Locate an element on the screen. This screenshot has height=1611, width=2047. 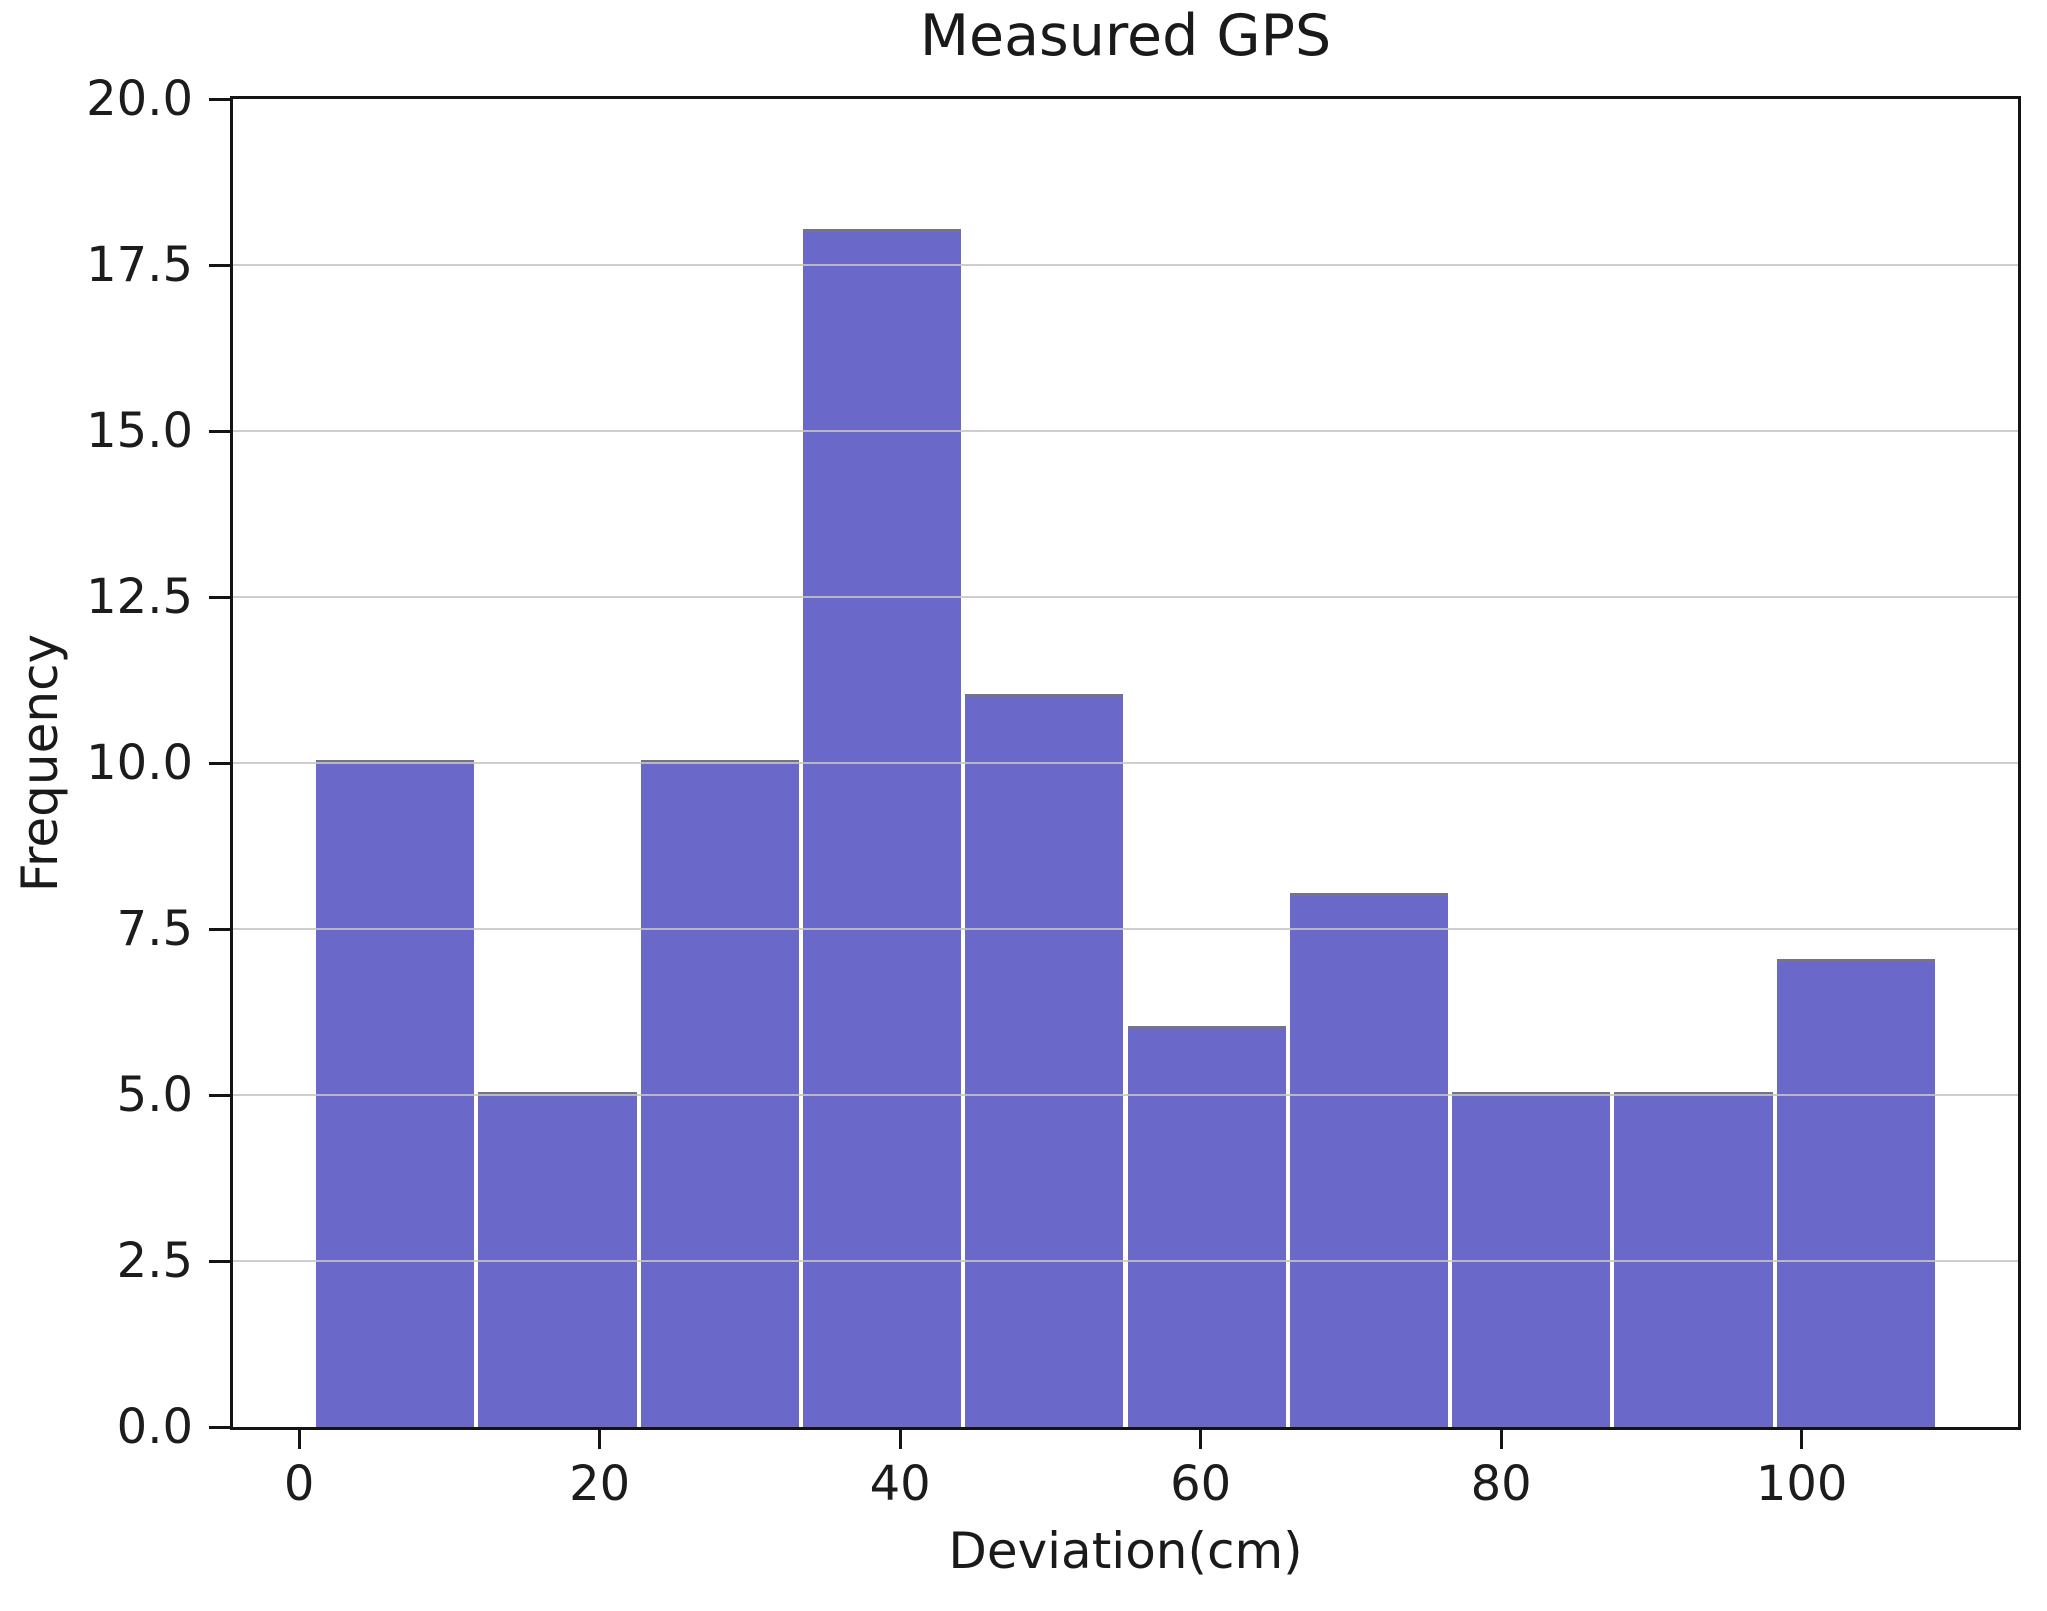
chart-title: Measured GPS is located at coordinates (1125, 36).